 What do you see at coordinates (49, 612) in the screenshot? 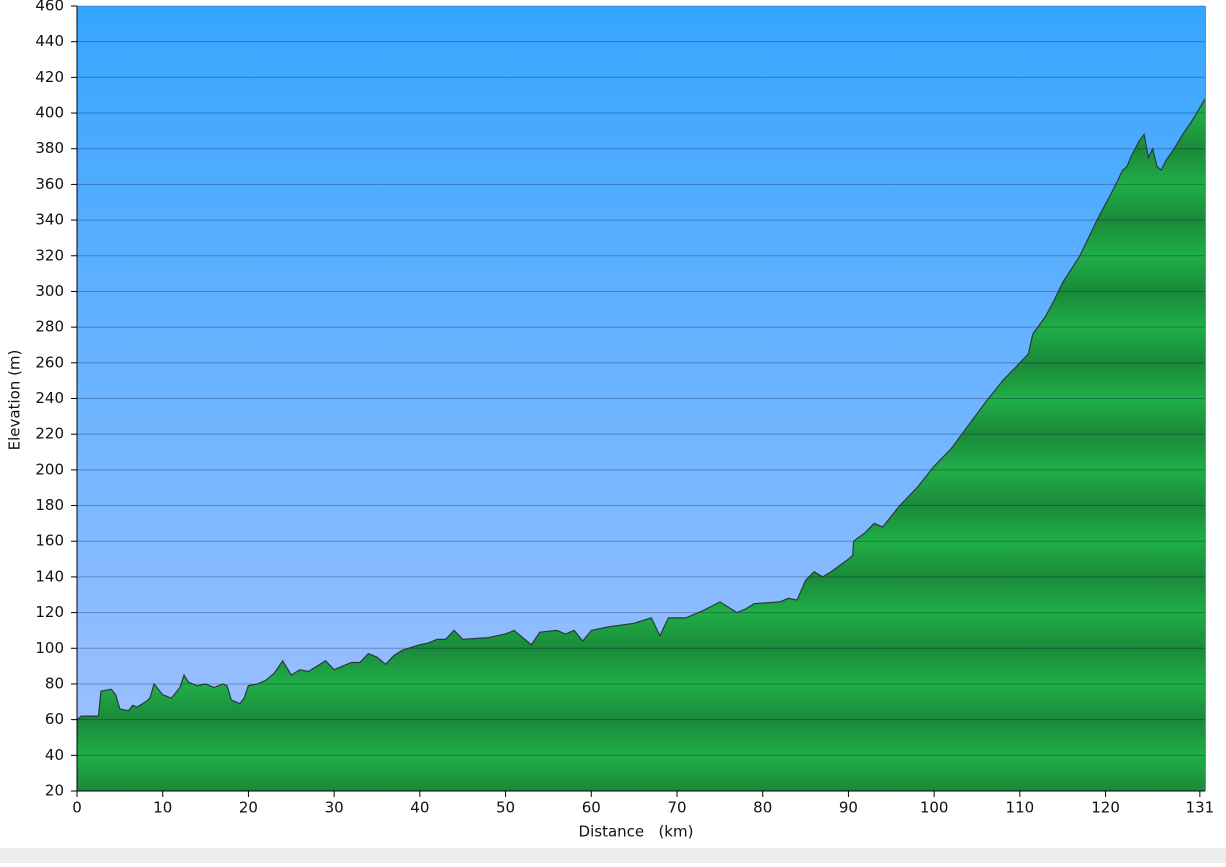
I see `y-tick-label: 120` at bounding box center [49, 612].